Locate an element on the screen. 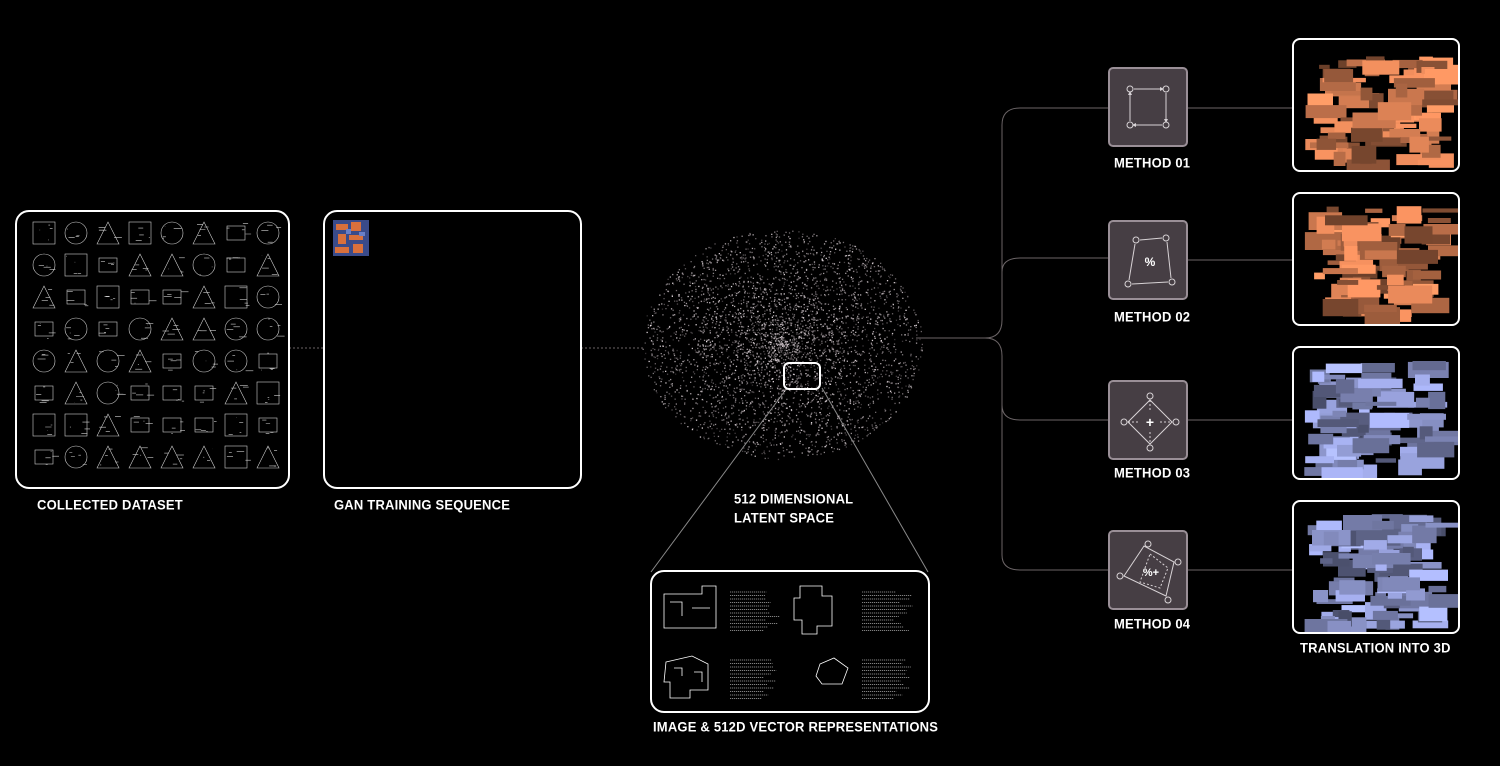  method-02-symbol: % is located at coordinates (1150, 262).